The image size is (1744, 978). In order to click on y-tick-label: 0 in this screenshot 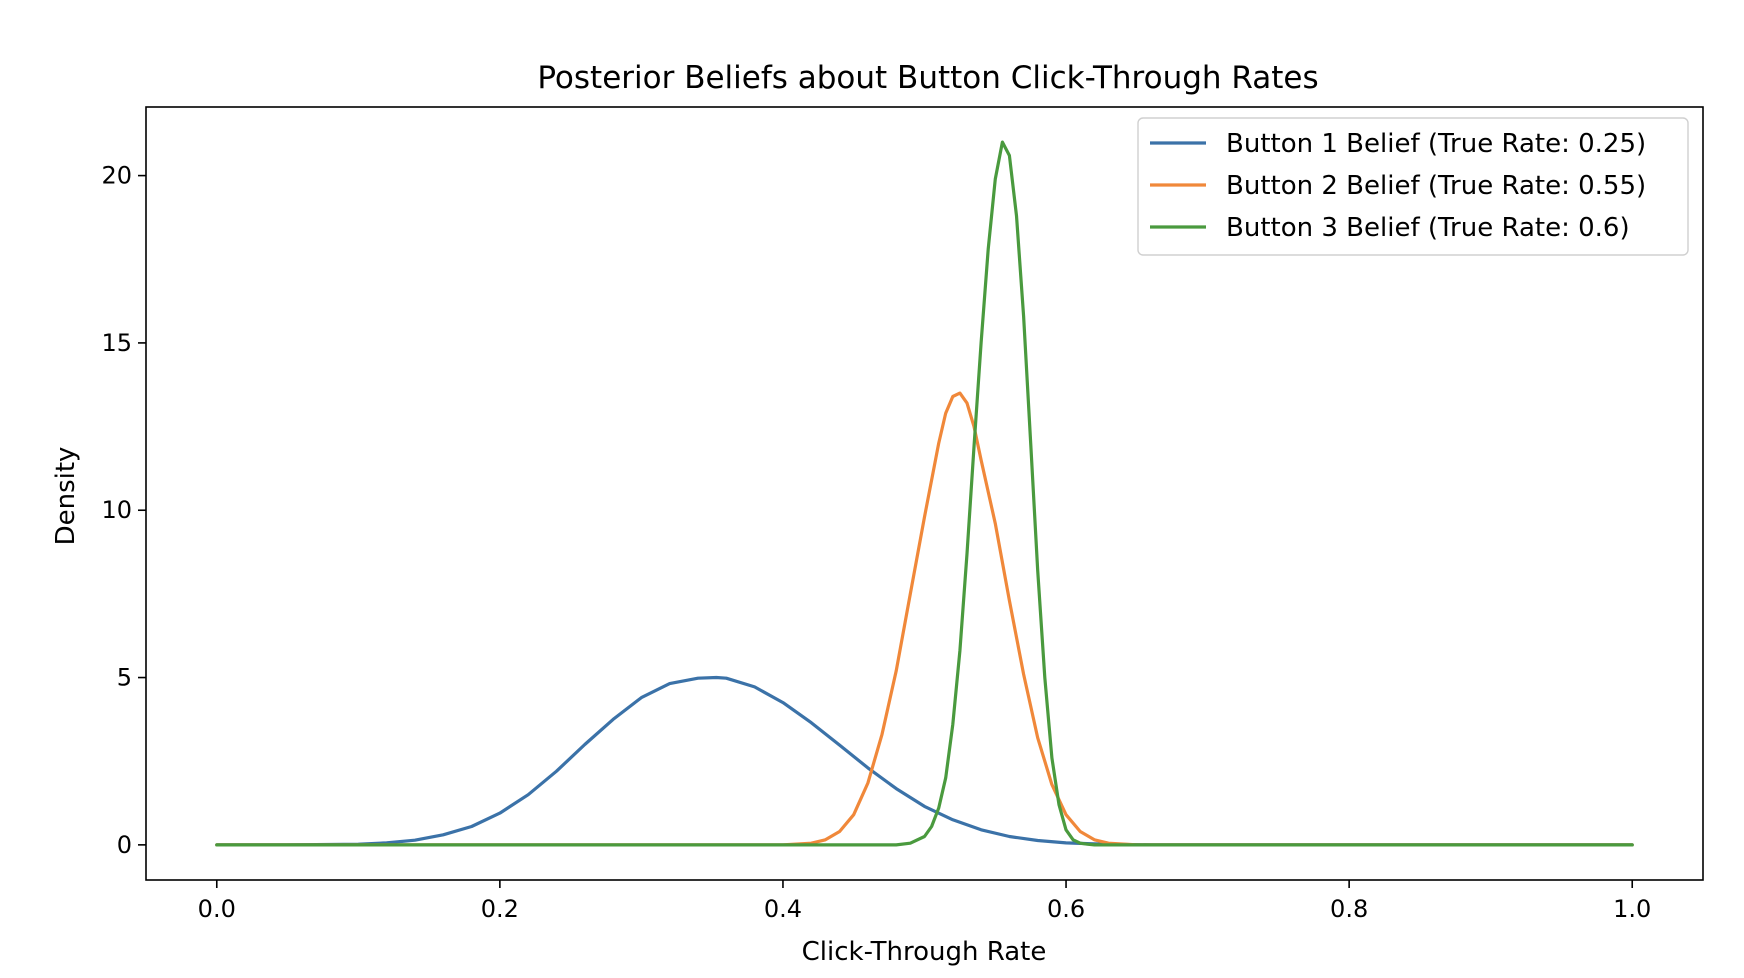, I will do `click(124, 845)`.